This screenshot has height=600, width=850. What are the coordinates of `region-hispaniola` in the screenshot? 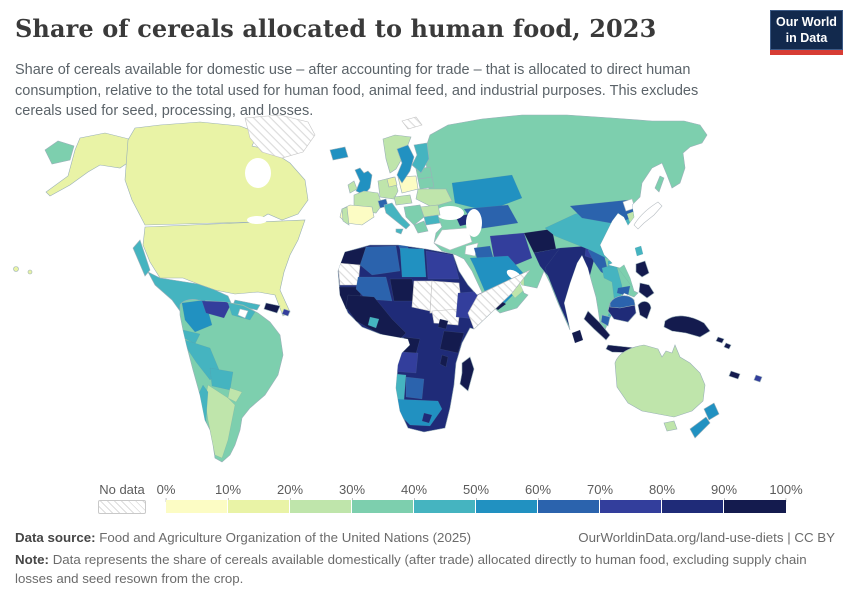 It's located at (272, 308).